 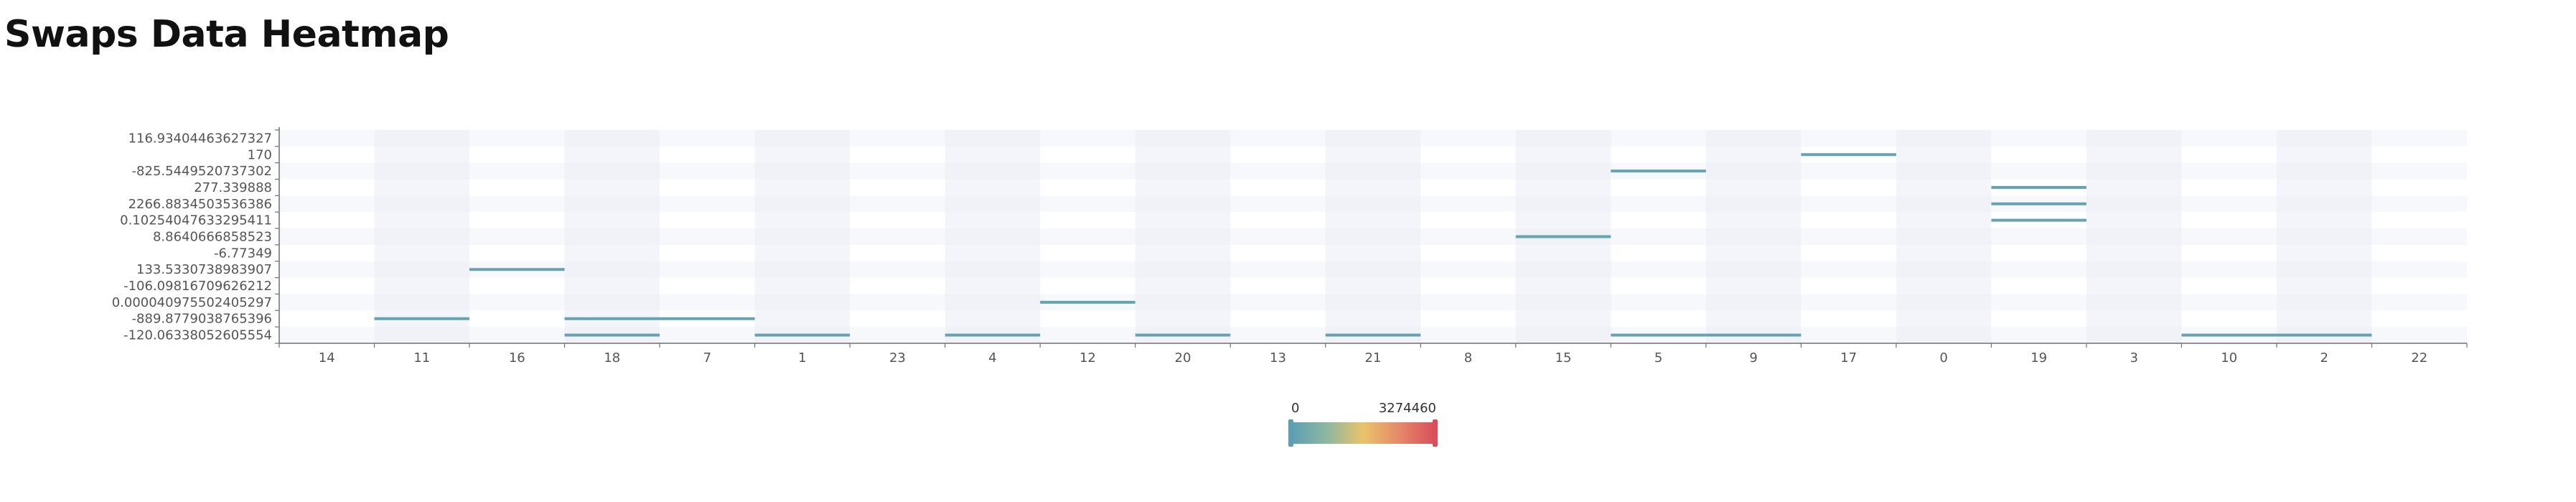 What do you see at coordinates (1468, 358) in the screenshot?
I see `x-tick-label: 8` at bounding box center [1468, 358].